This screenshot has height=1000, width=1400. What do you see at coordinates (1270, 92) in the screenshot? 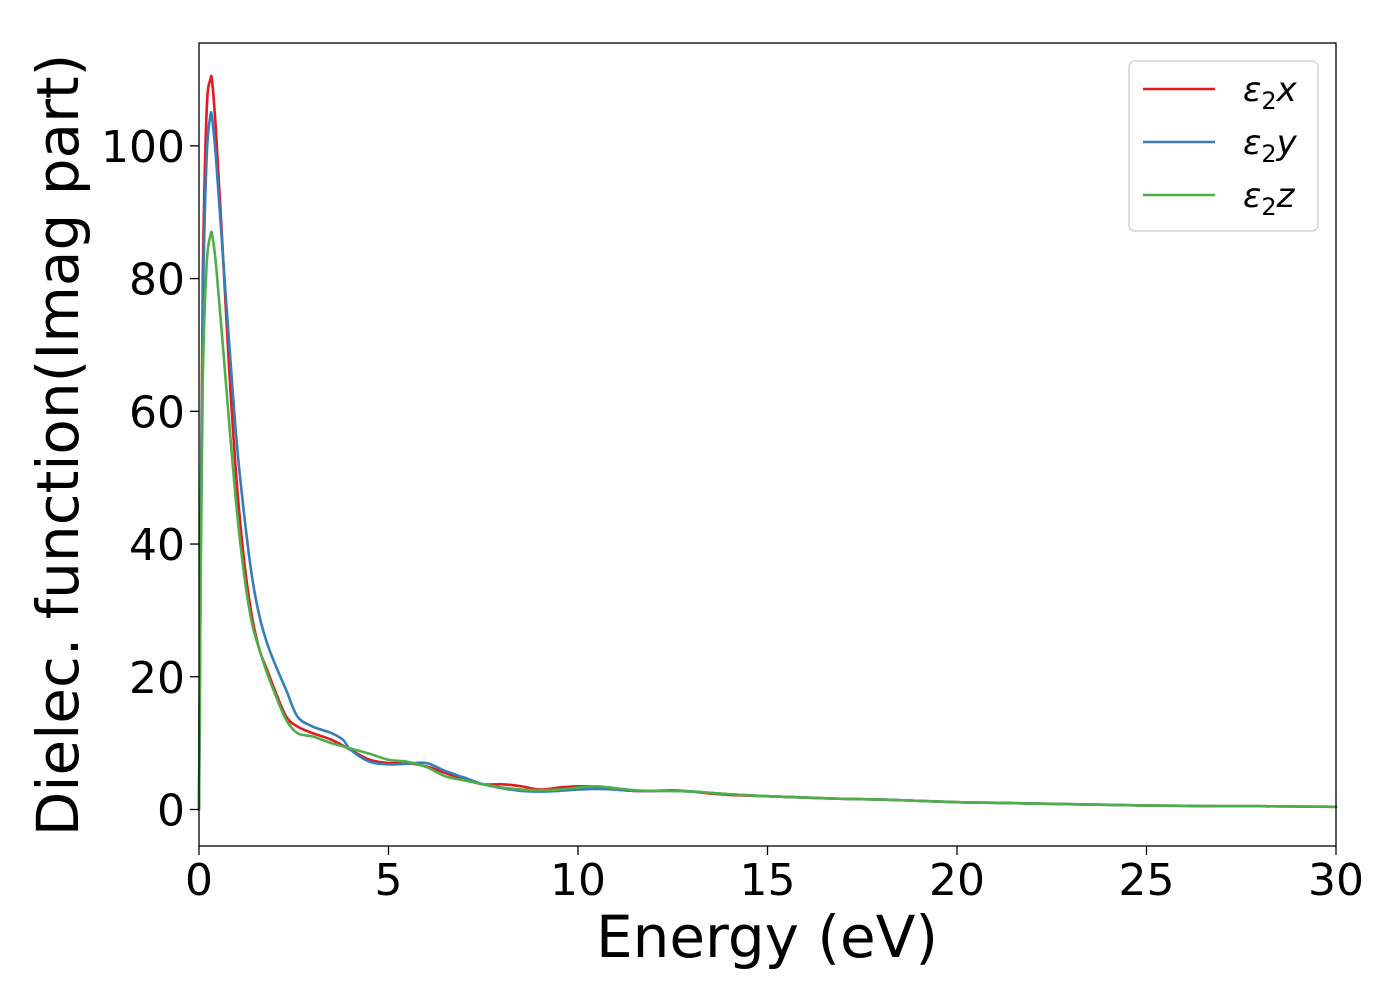
I see `legend-label-x: ε2x` at bounding box center [1270, 92].